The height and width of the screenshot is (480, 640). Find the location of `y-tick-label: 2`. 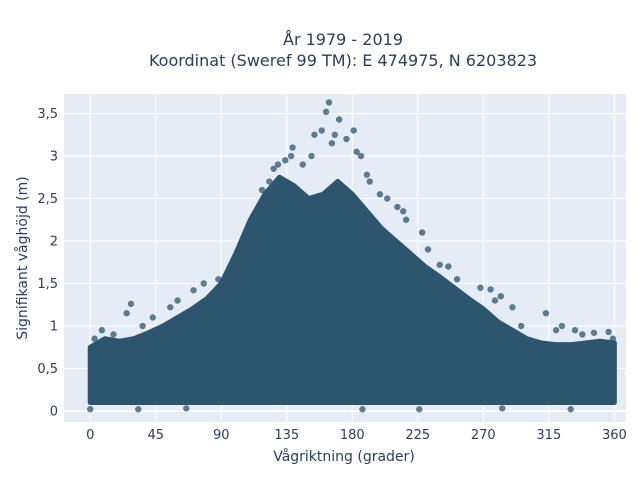

y-tick-label: 2 is located at coordinates (54, 242).